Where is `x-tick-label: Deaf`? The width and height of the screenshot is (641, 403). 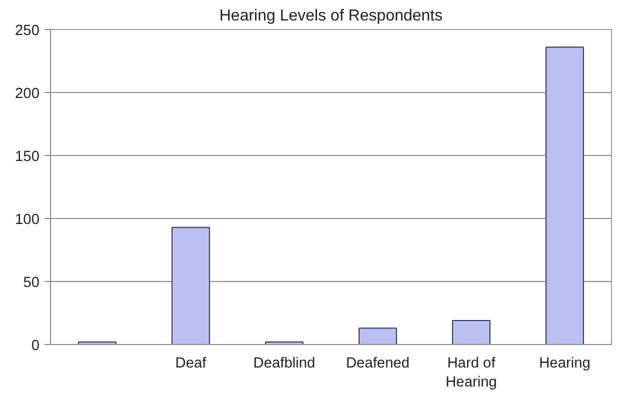
x-tick-label: Deaf is located at coordinates (191, 364).